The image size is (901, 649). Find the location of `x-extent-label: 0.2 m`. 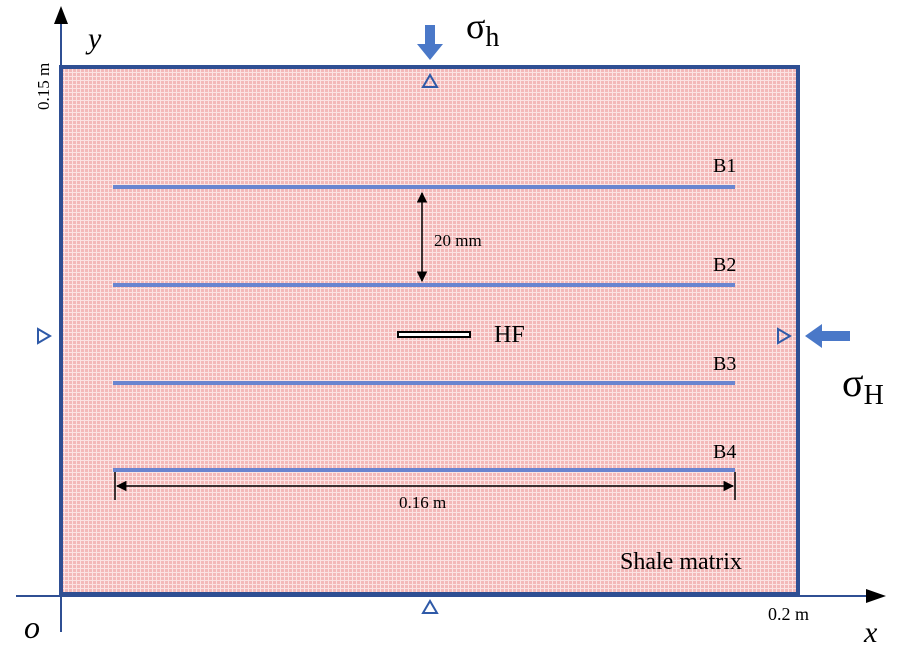

x-extent-label: 0.2 m is located at coordinates (788, 614).